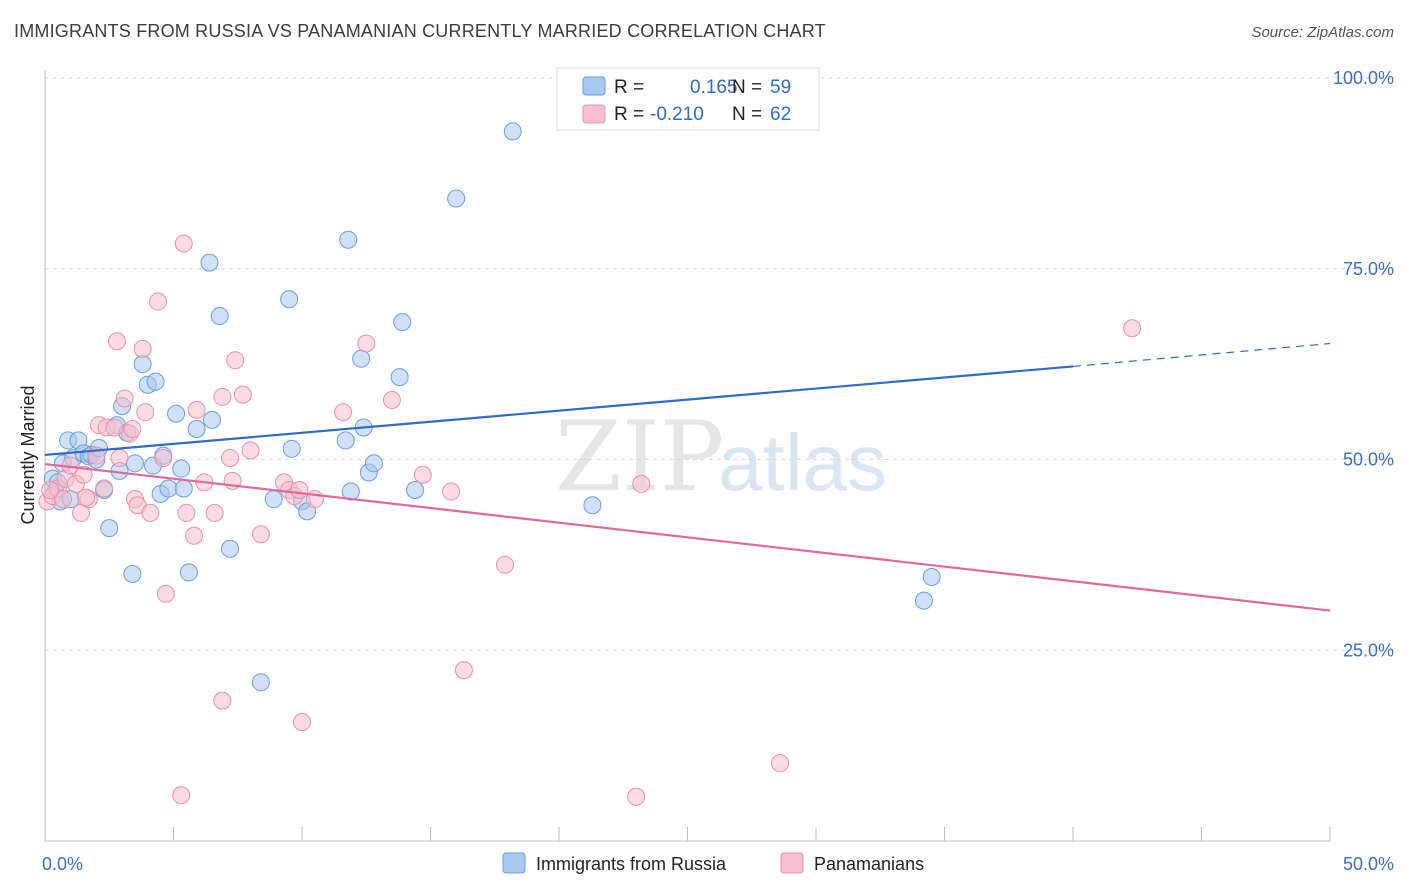  Describe the element at coordinates (1322, 32) in the screenshot. I see `source-label: Source: ZipAtlas.com` at that location.